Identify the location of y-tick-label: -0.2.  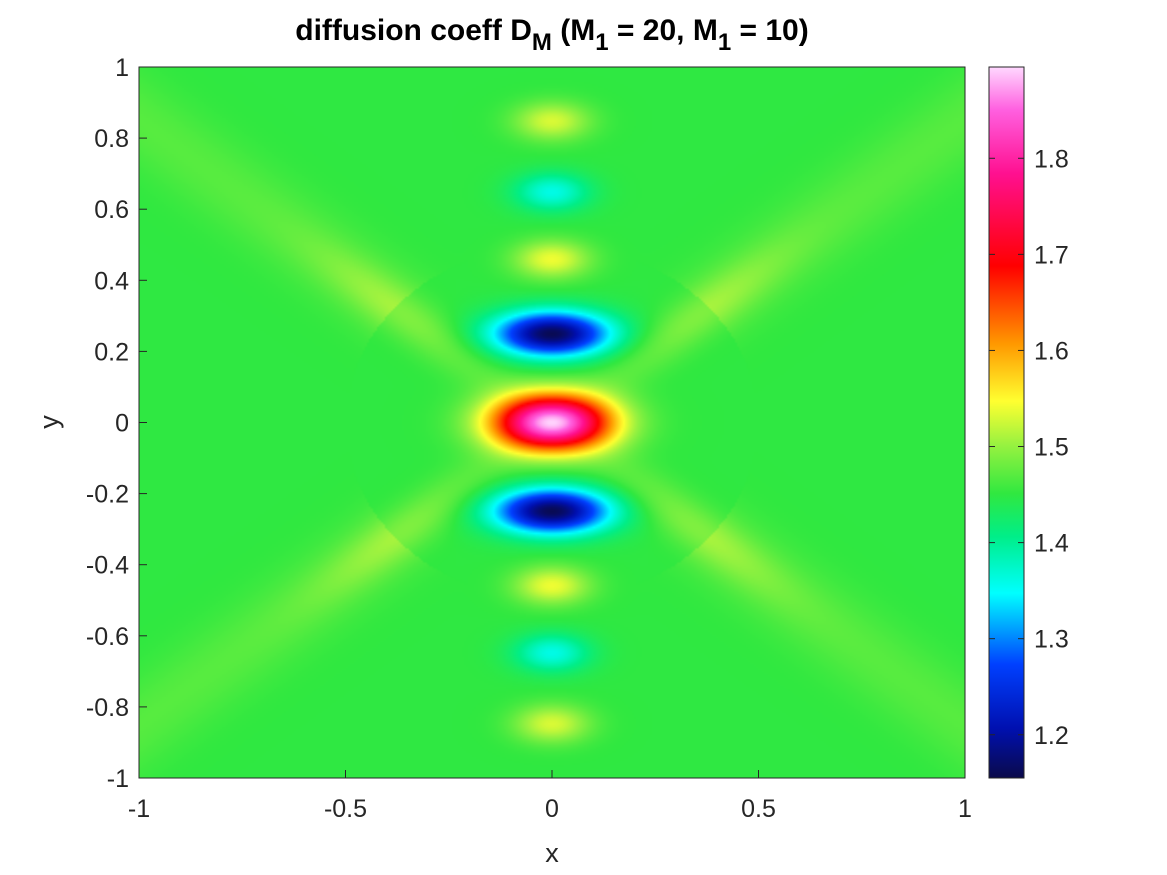
(107, 495).